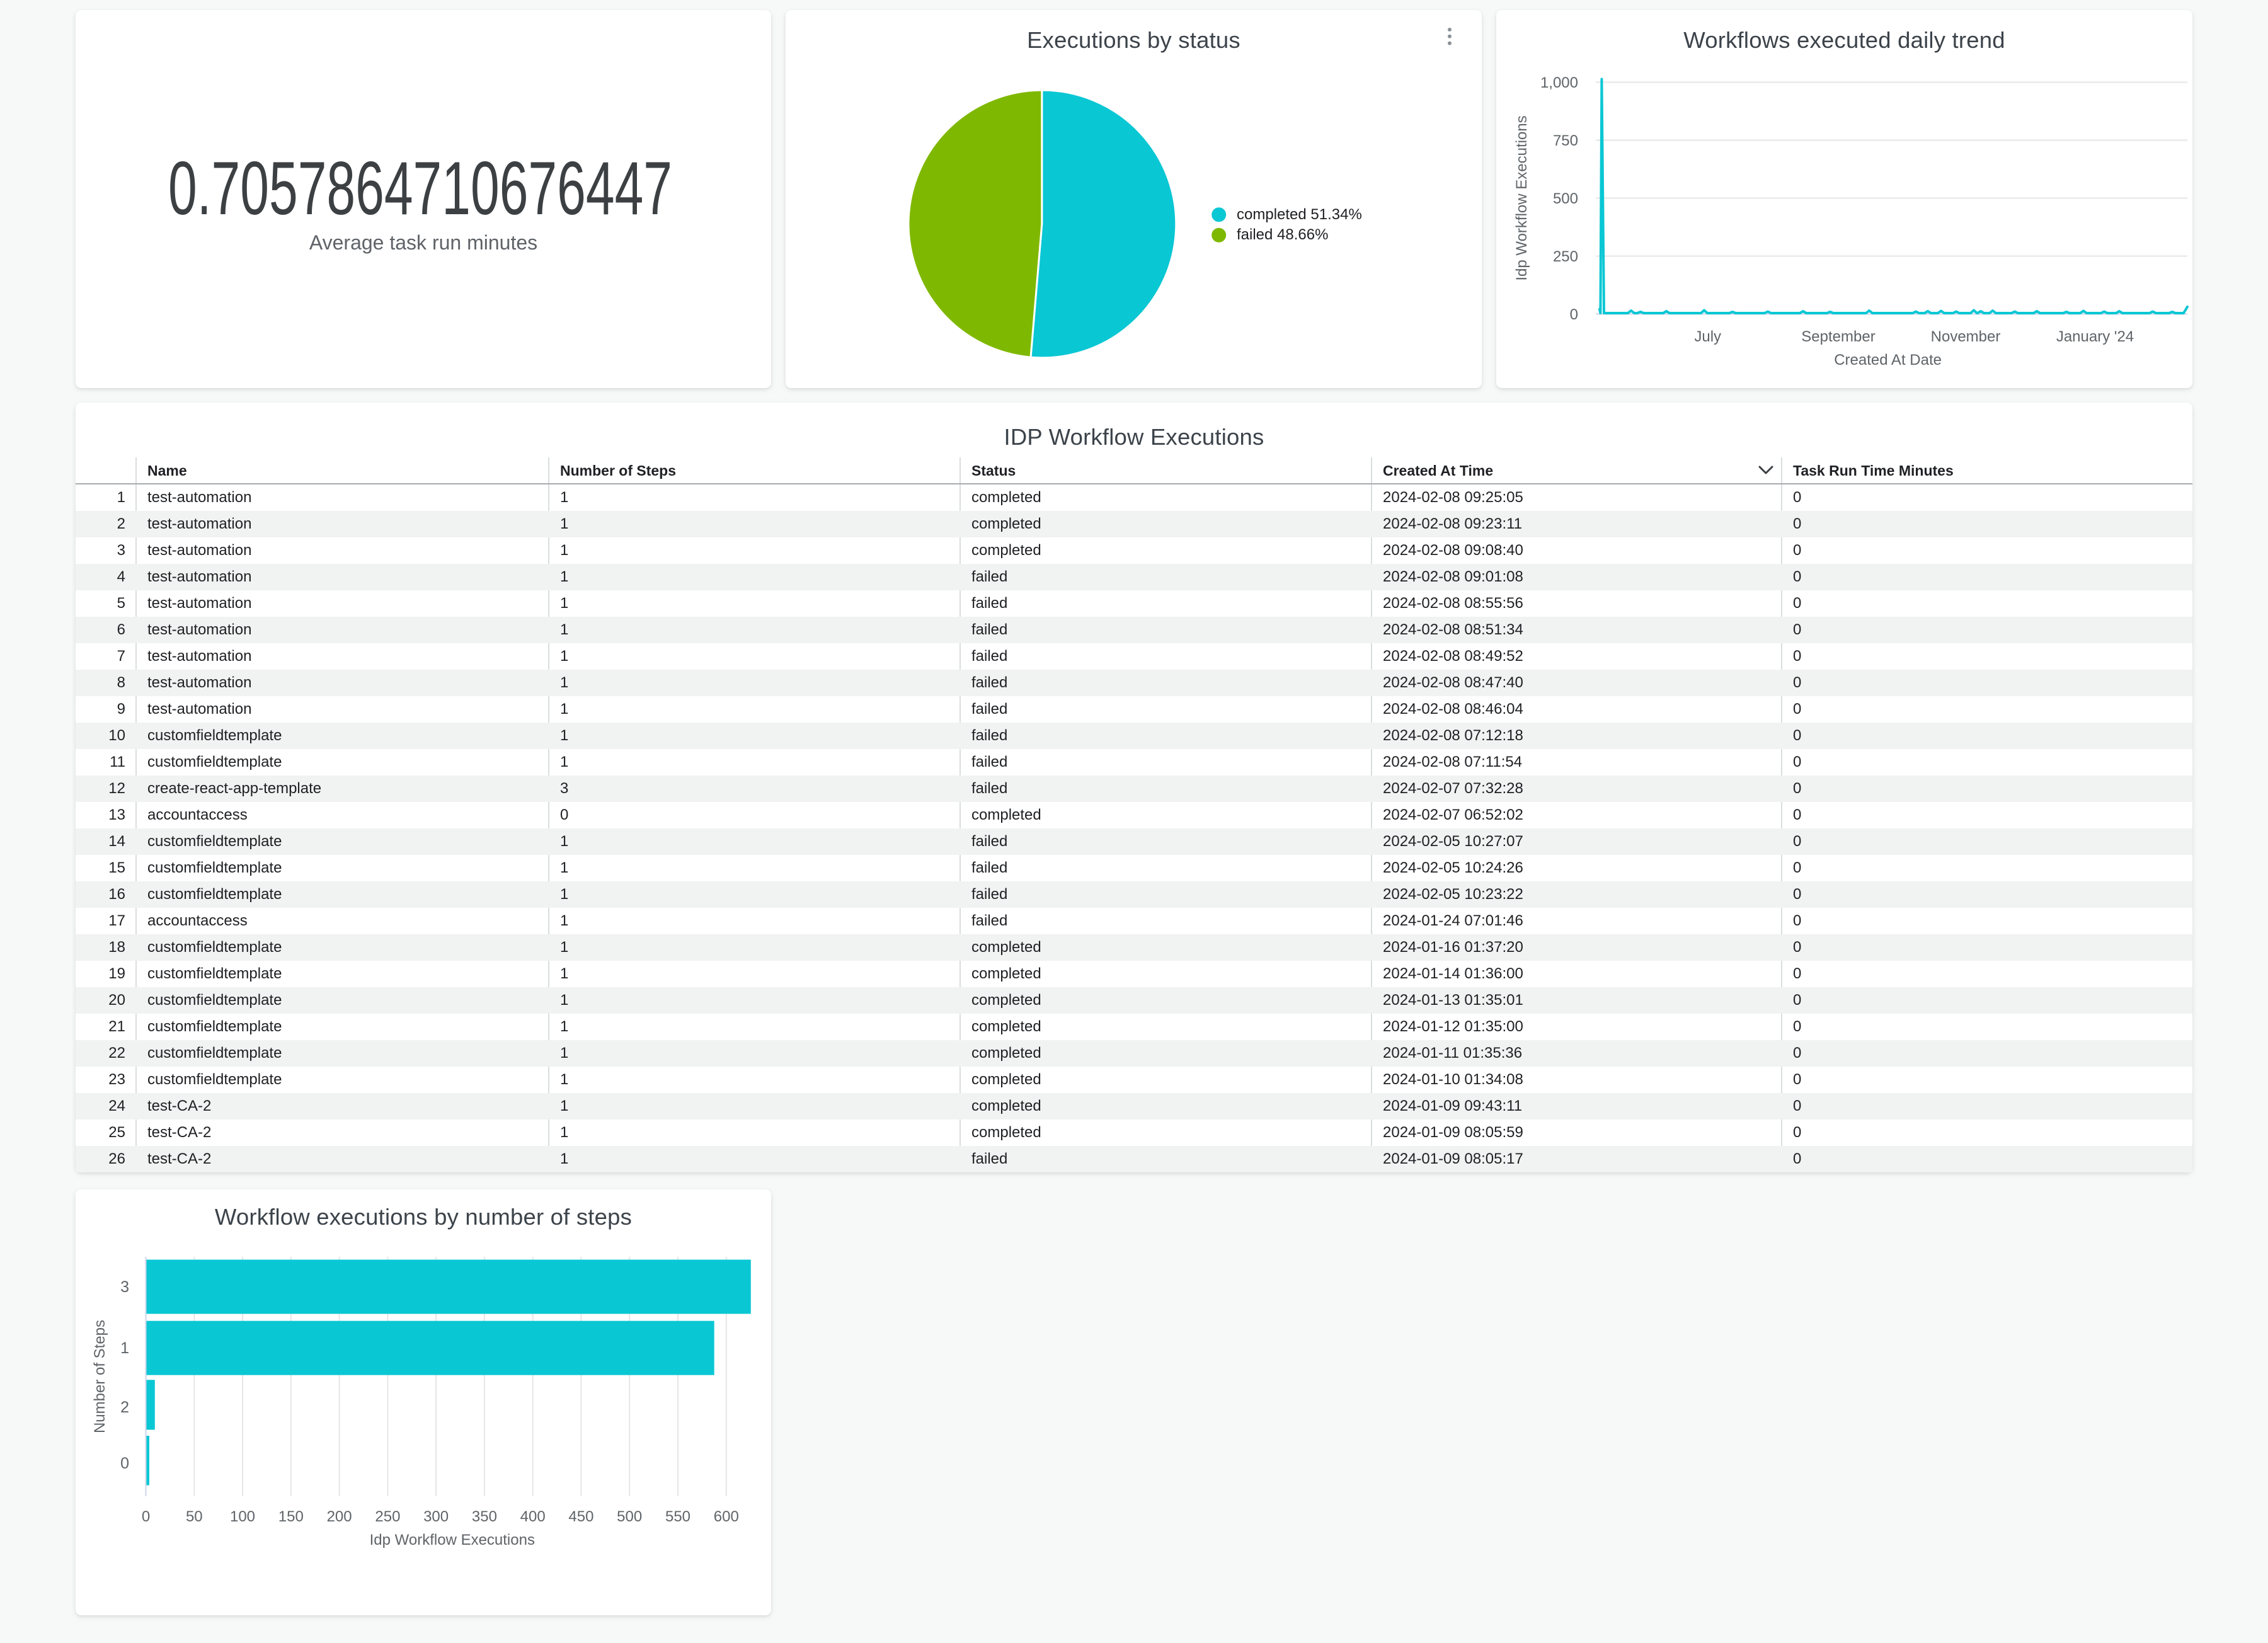 The image size is (2268, 1643). I want to click on svg-text: 200, so click(339, 1516).